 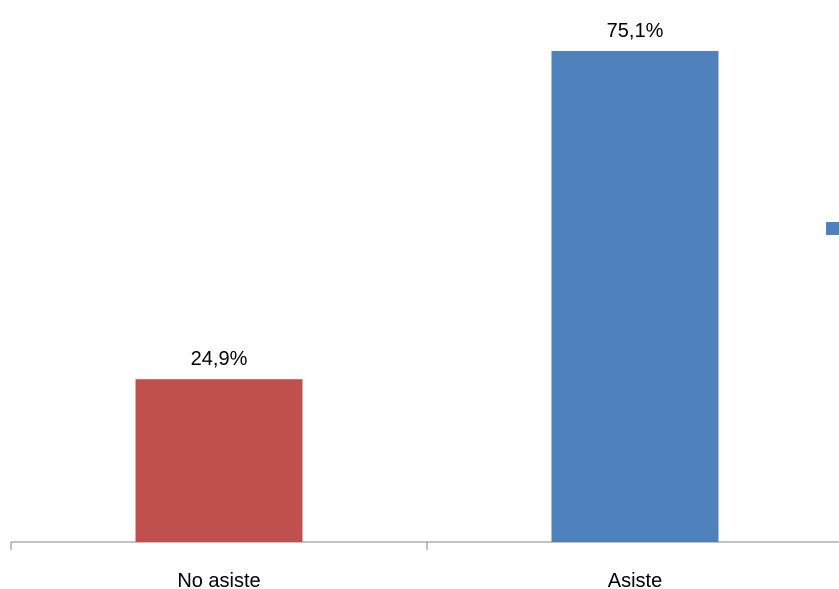 I want to click on category-label-0: No asiste, so click(x=218, y=579).